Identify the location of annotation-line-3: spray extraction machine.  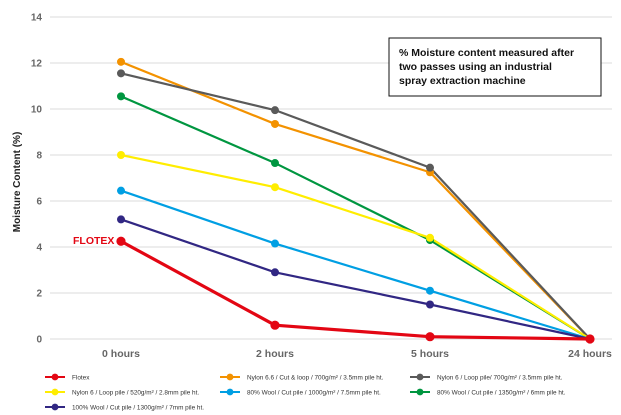
(462, 81).